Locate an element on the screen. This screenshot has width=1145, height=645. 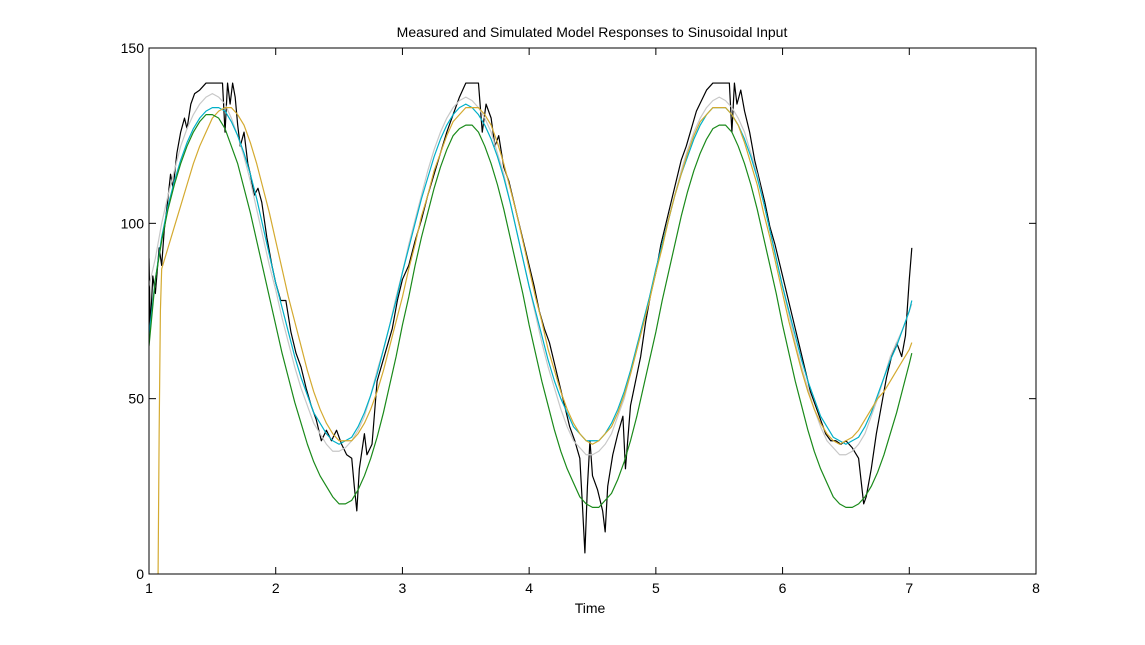
y-tick-label: 150 is located at coordinates (133, 48).